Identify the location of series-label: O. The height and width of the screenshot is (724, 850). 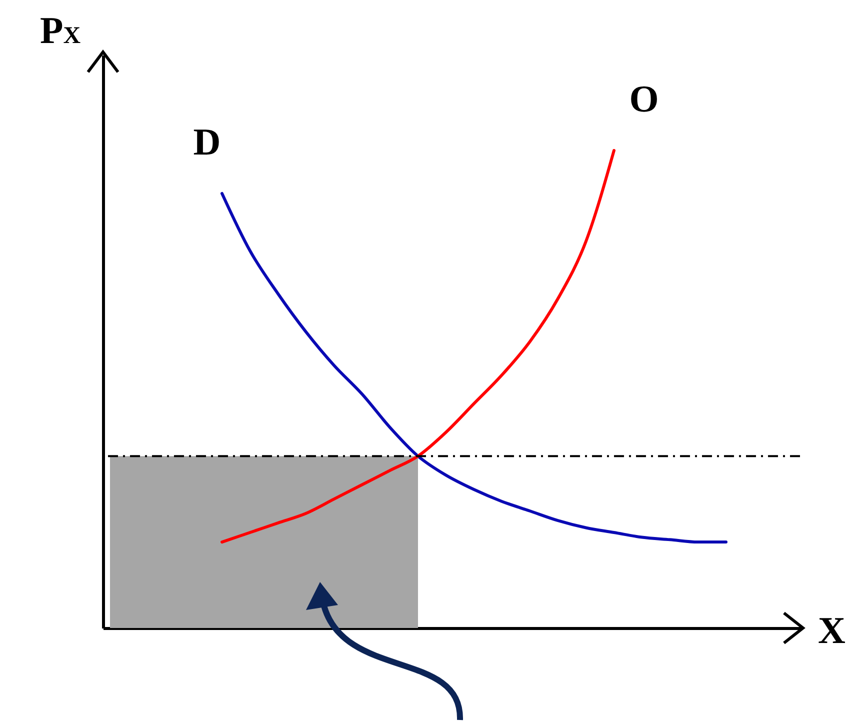
(644, 99).